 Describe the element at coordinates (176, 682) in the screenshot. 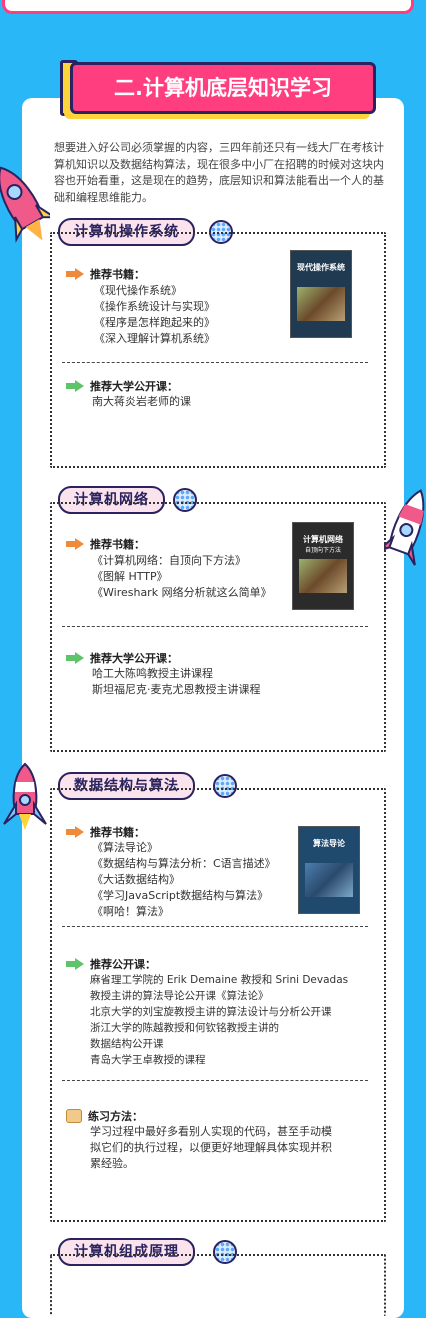

I see `course-list: 哈工大陈鸣教授主讲课程 斯坦福尼克·麦克尤恩教授主讲课程` at that location.